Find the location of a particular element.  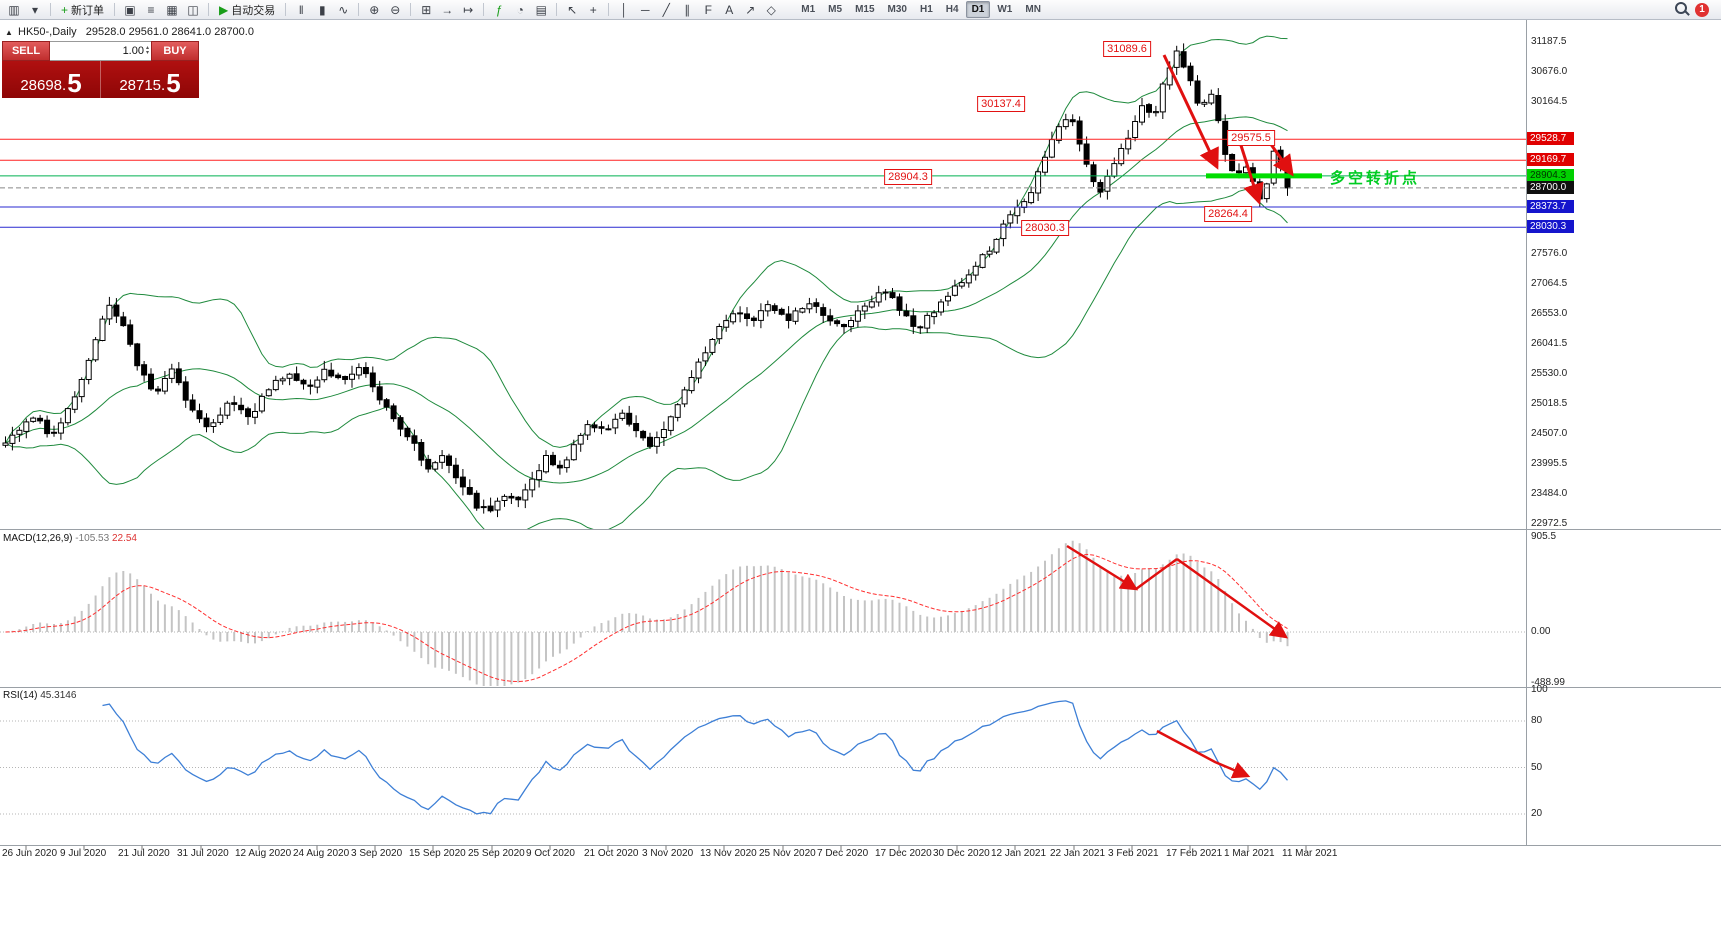

turning-point-callout: 多空转折点 is located at coordinates (1375, 178).